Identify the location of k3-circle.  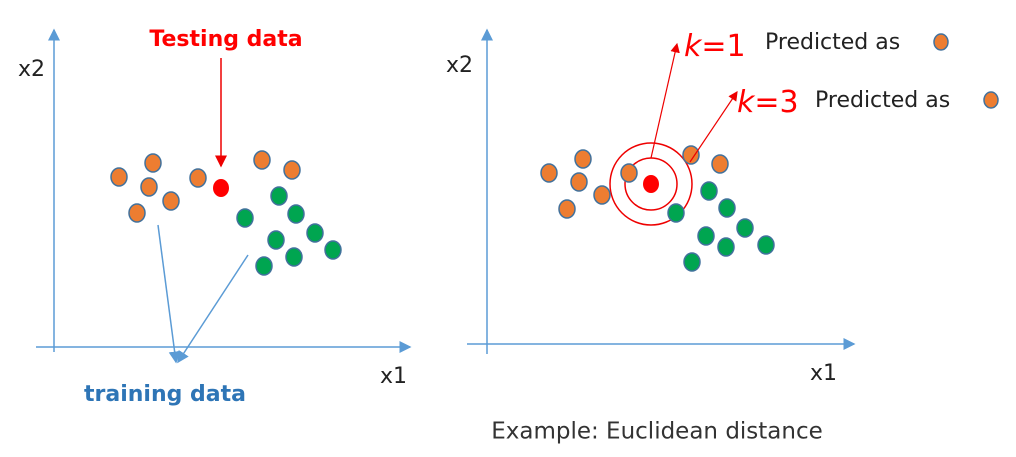
(651, 184).